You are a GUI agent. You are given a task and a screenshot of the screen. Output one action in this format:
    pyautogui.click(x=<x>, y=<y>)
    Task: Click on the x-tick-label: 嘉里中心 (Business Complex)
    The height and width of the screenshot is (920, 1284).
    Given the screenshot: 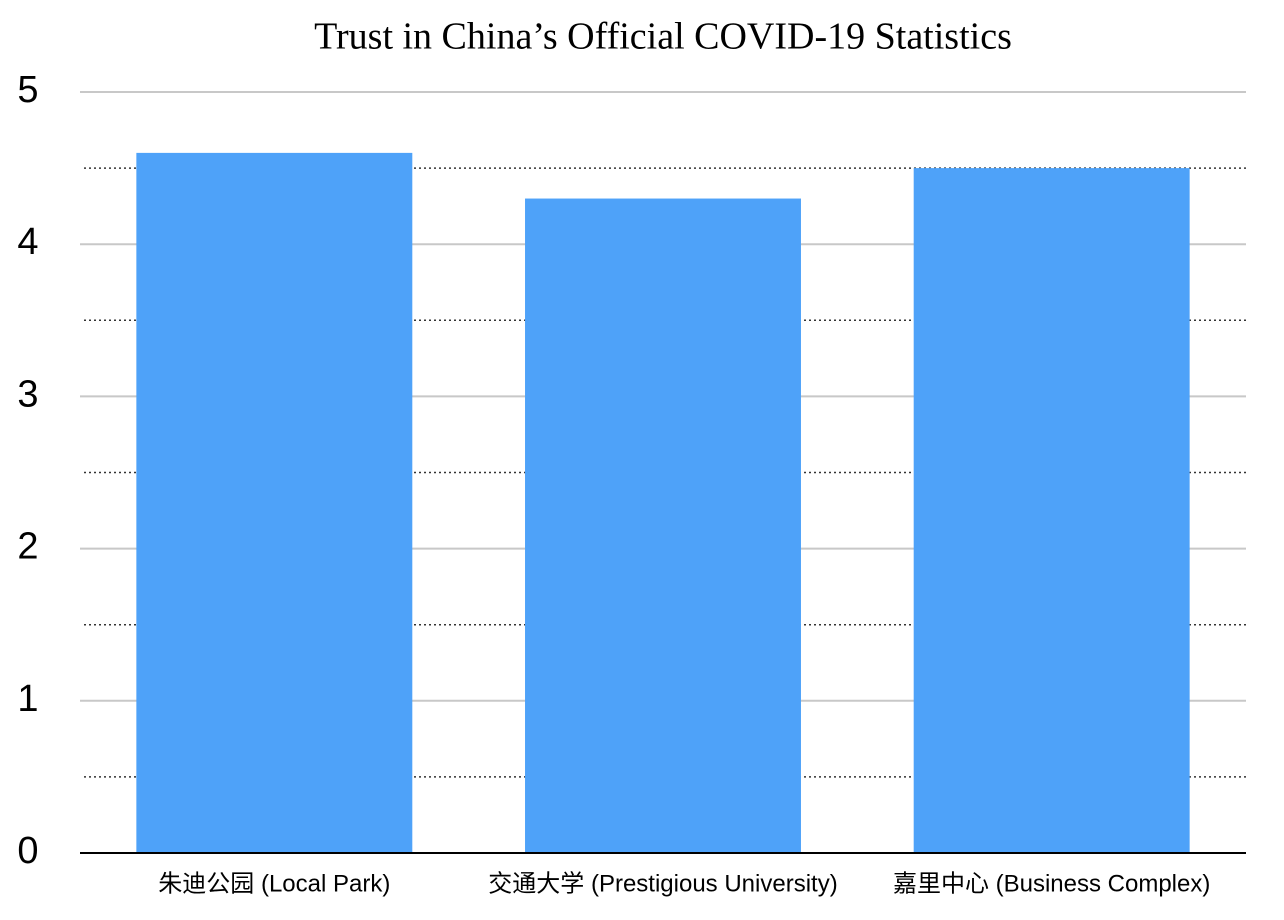 What is the action you would take?
    pyautogui.click(x=1051, y=883)
    